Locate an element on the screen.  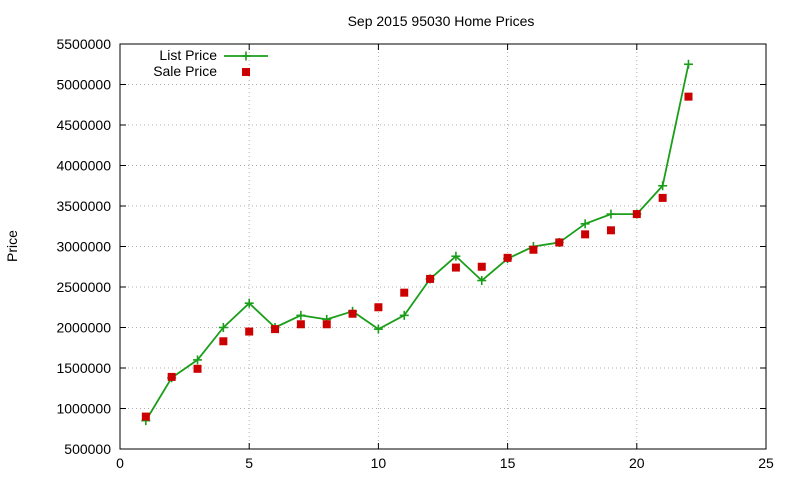
legend-sample-sale-price is located at coordinates (246, 72).